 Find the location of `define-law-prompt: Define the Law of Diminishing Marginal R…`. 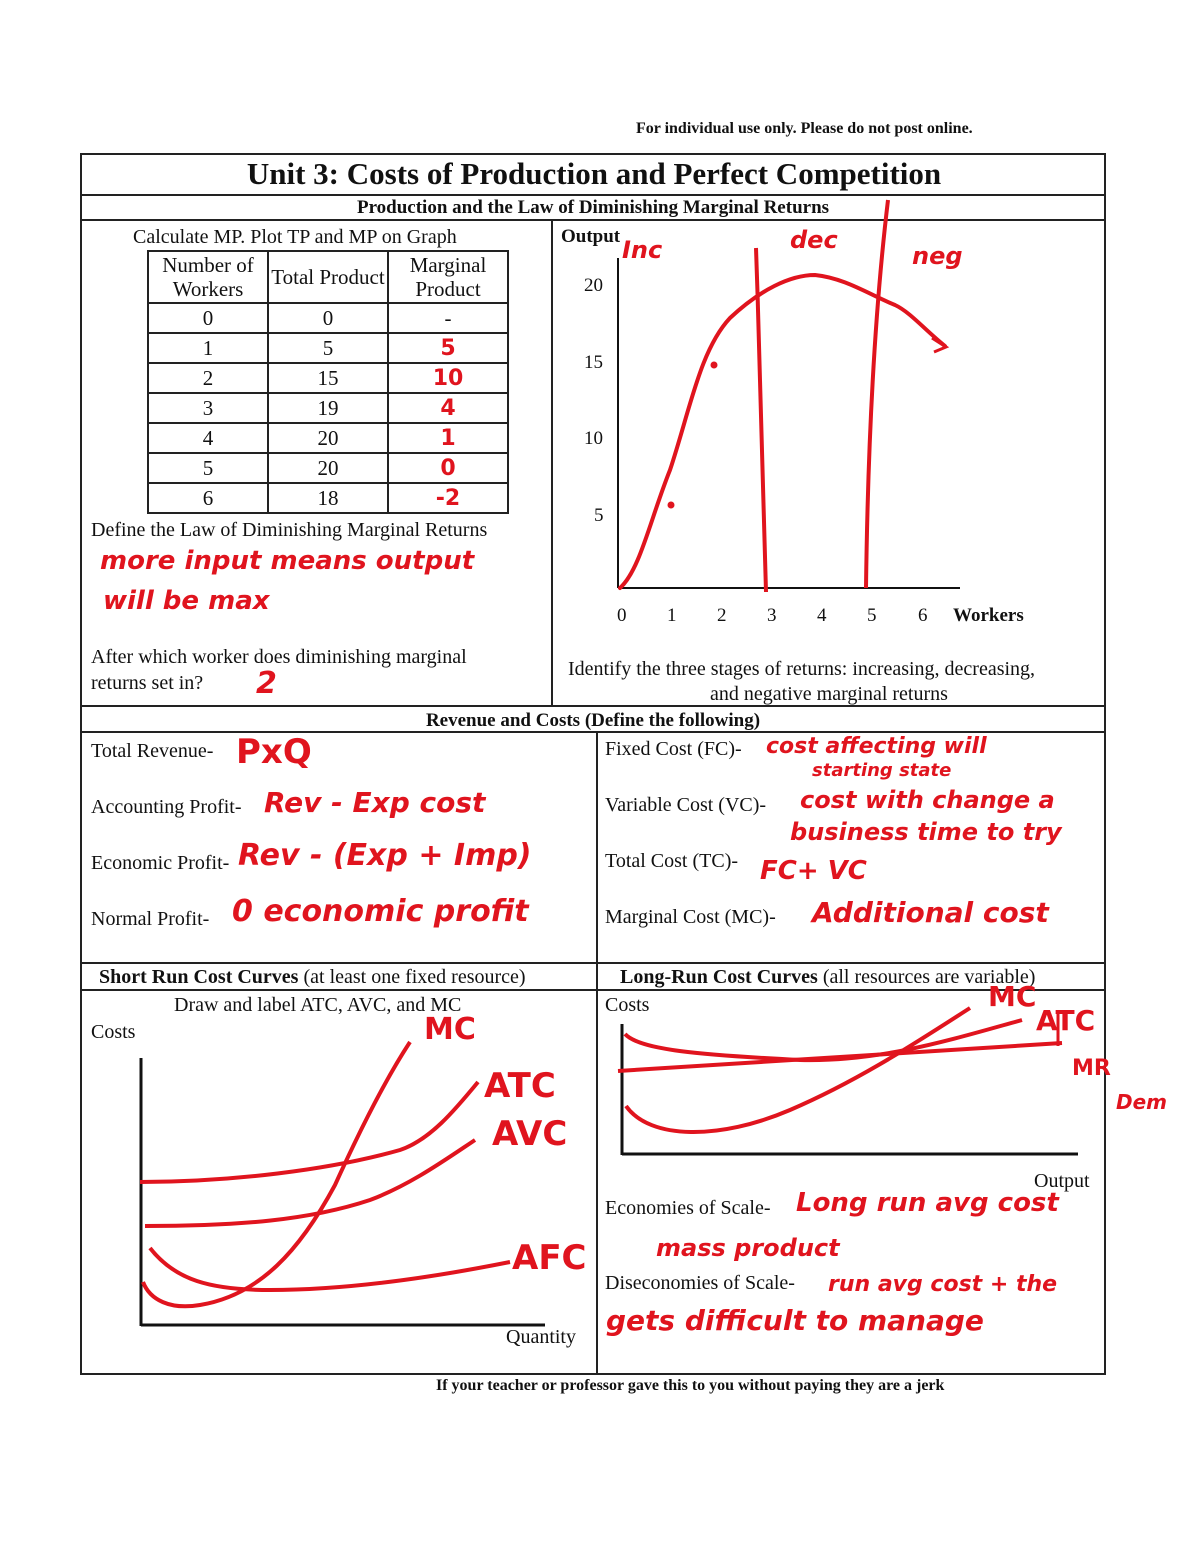

define-law-prompt: Define the Law of Diminishing Marginal R… is located at coordinates (289, 530).